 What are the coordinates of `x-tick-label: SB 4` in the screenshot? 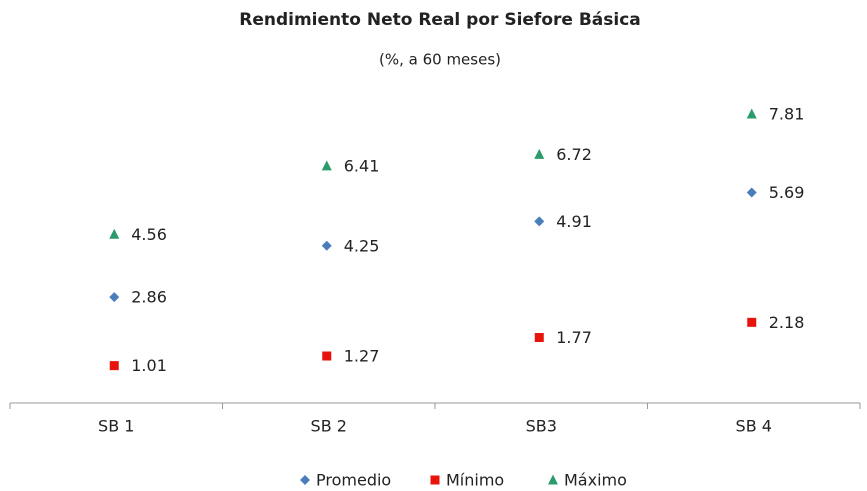 It's located at (754, 426).